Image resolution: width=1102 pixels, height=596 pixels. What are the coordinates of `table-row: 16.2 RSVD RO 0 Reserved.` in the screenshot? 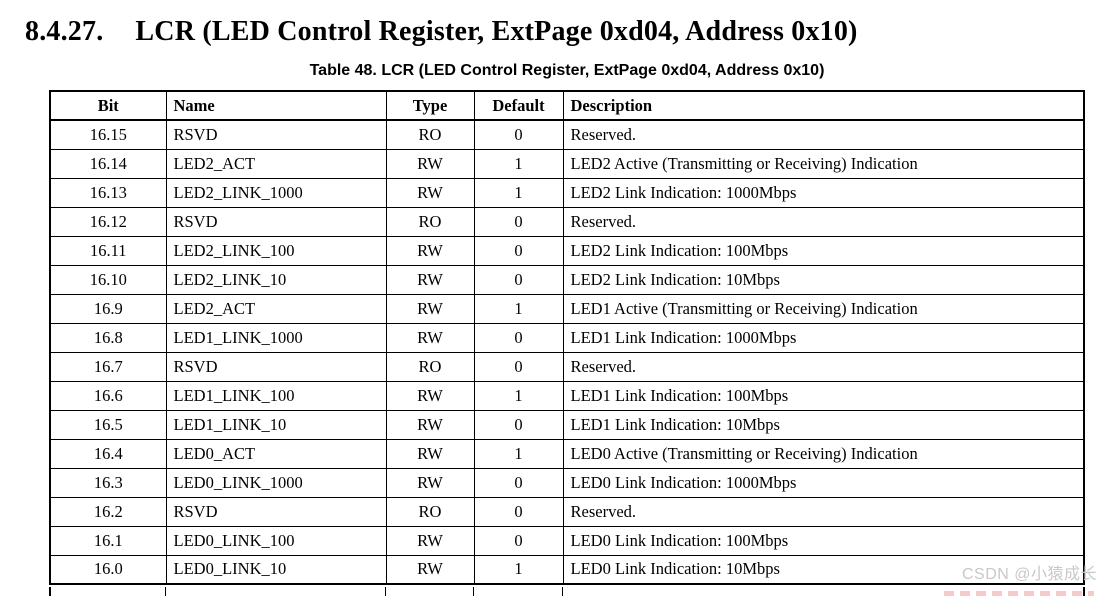 It's located at (567, 511).